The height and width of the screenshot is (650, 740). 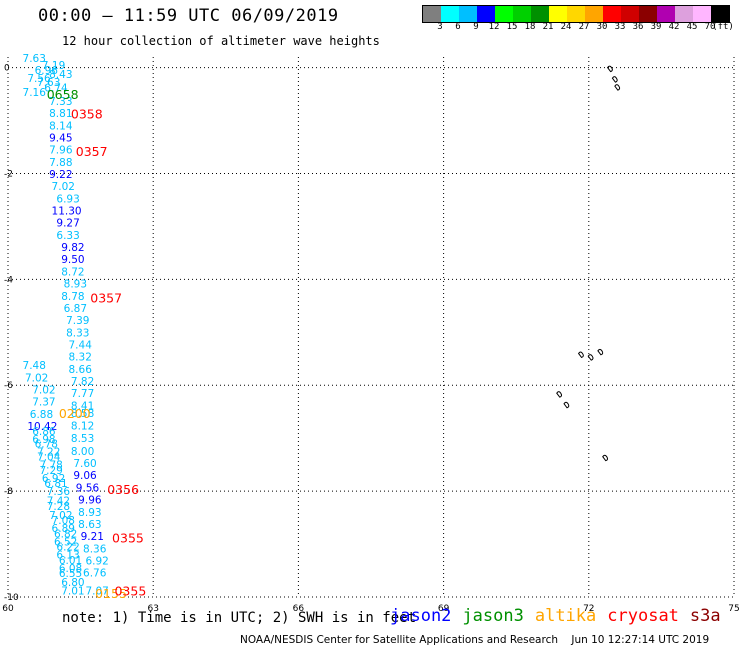 I want to click on wave-height-value: 8.36, so click(x=95, y=549).